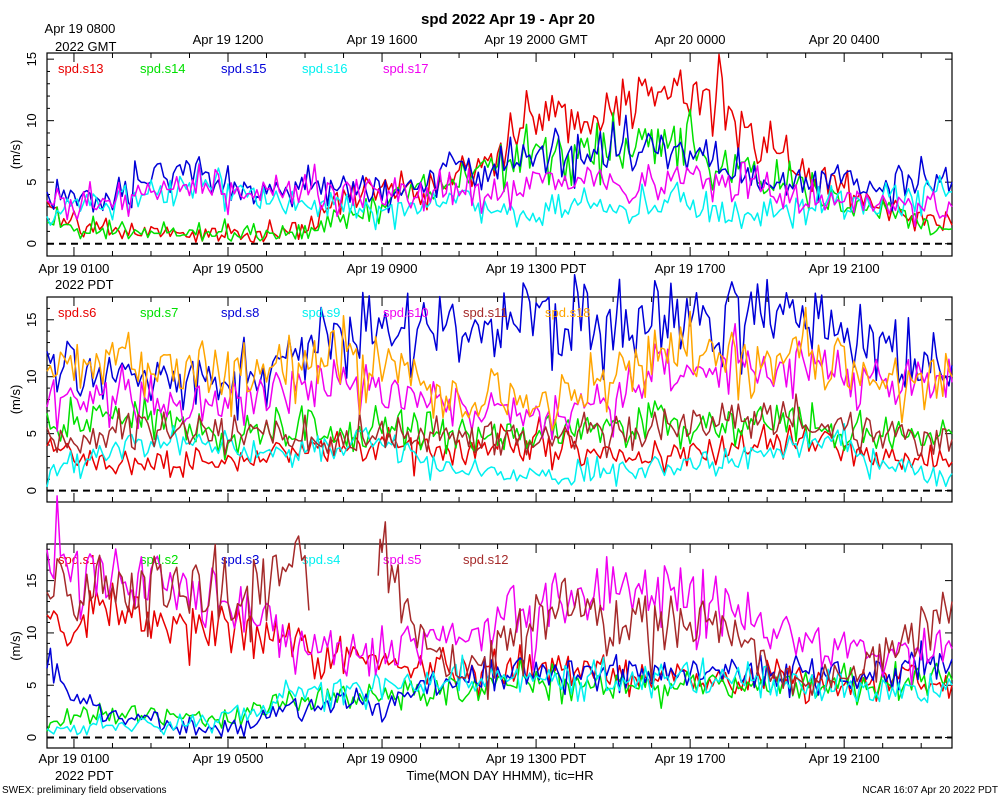  What do you see at coordinates (228, 758) in the screenshot?
I see `panel-3-pdt-tick-label-1: Apr 19 0500` at bounding box center [228, 758].